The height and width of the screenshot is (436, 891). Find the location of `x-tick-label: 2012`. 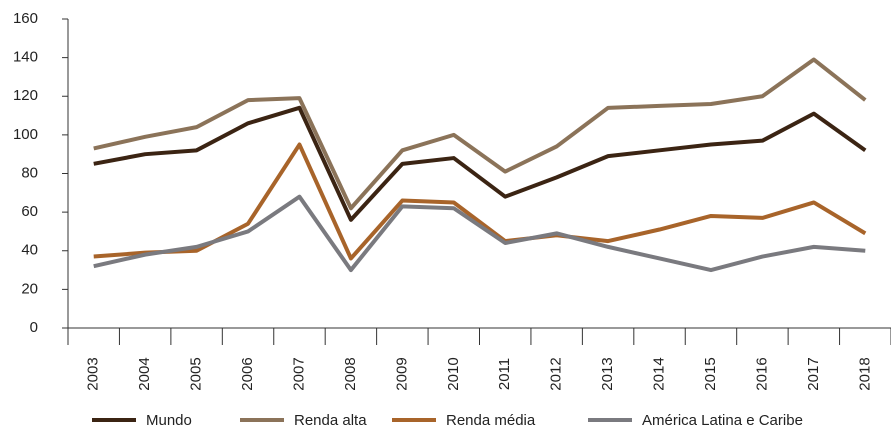

x-tick-label: 2012 is located at coordinates (556, 373).